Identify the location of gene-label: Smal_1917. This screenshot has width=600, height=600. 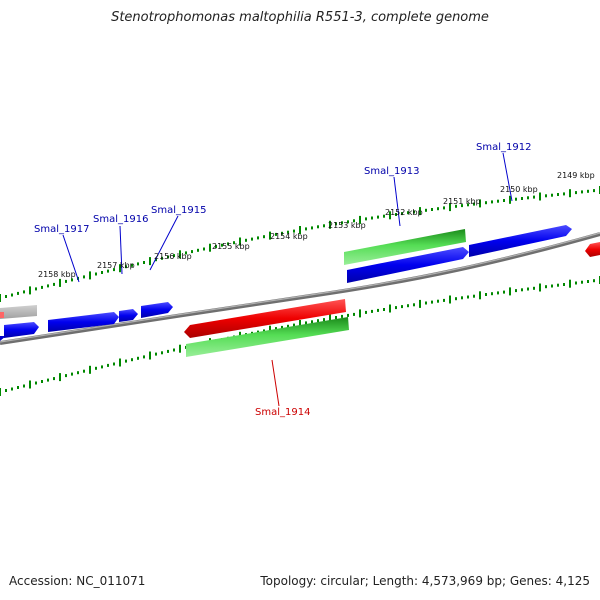
(61, 229).